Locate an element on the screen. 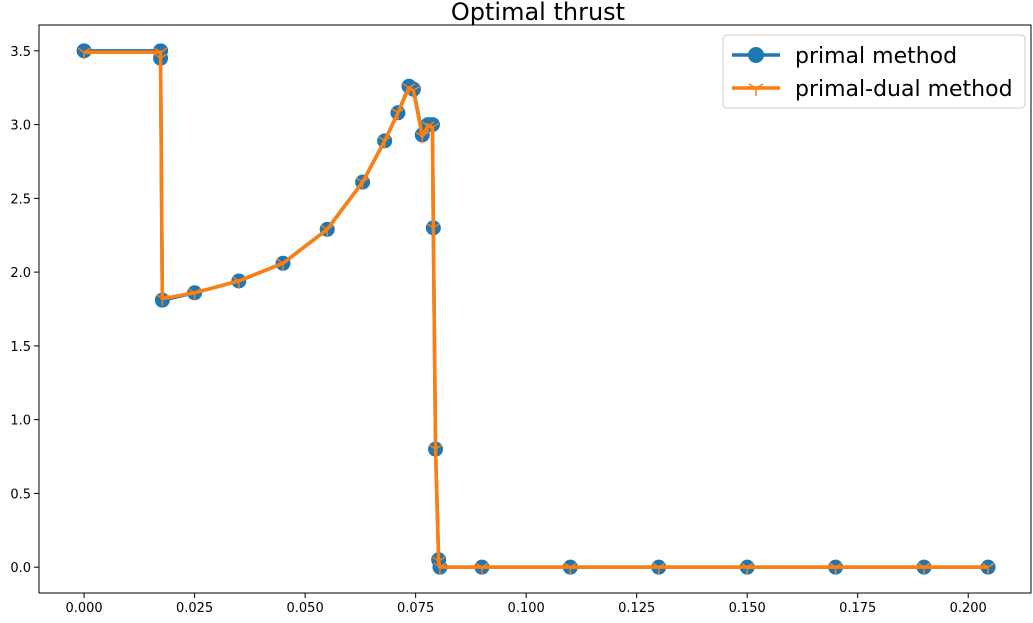 Image resolution: width=1033 pixels, height=623 pixels. legend-box is located at coordinates (874, 71).